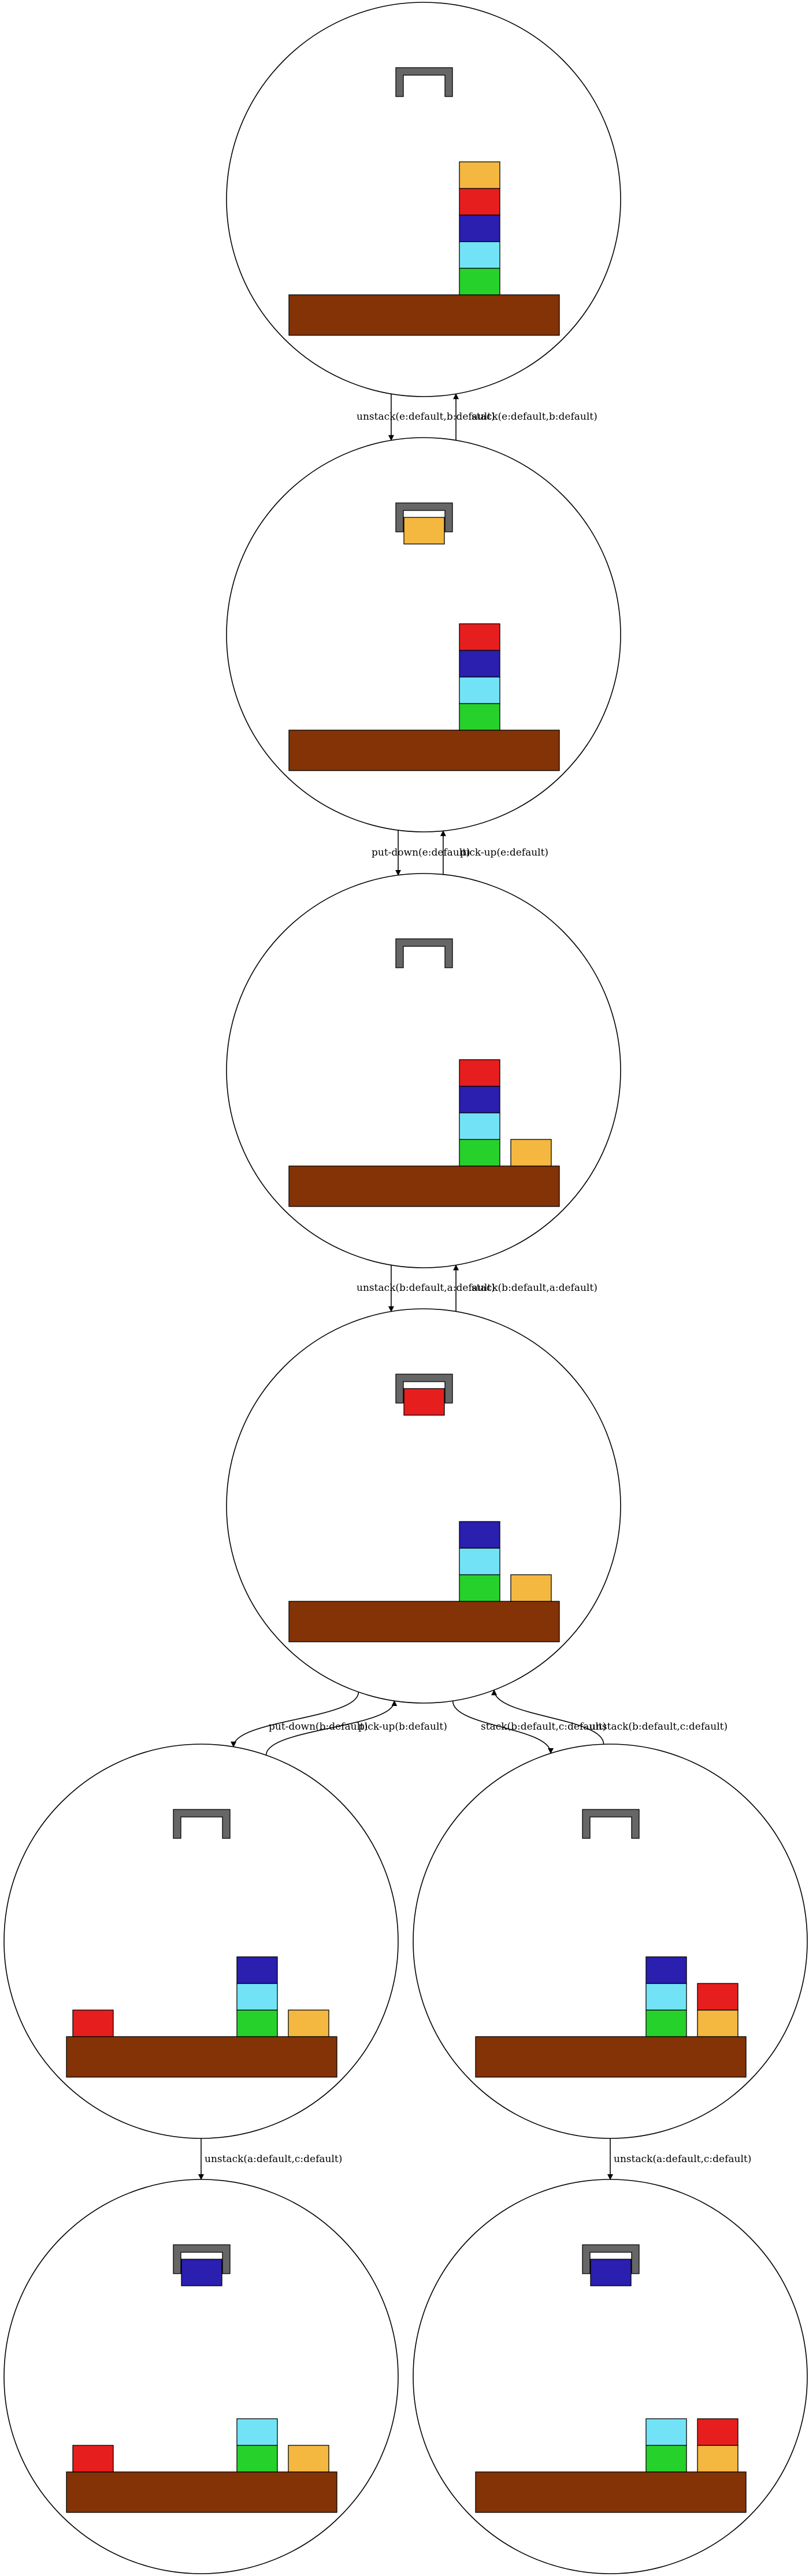 The height and width of the screenshot is (2576, 809). Describe the element at coordinates (421, 852) in the screenshot. I see `edge-label: put-down(e:default)` at that location.